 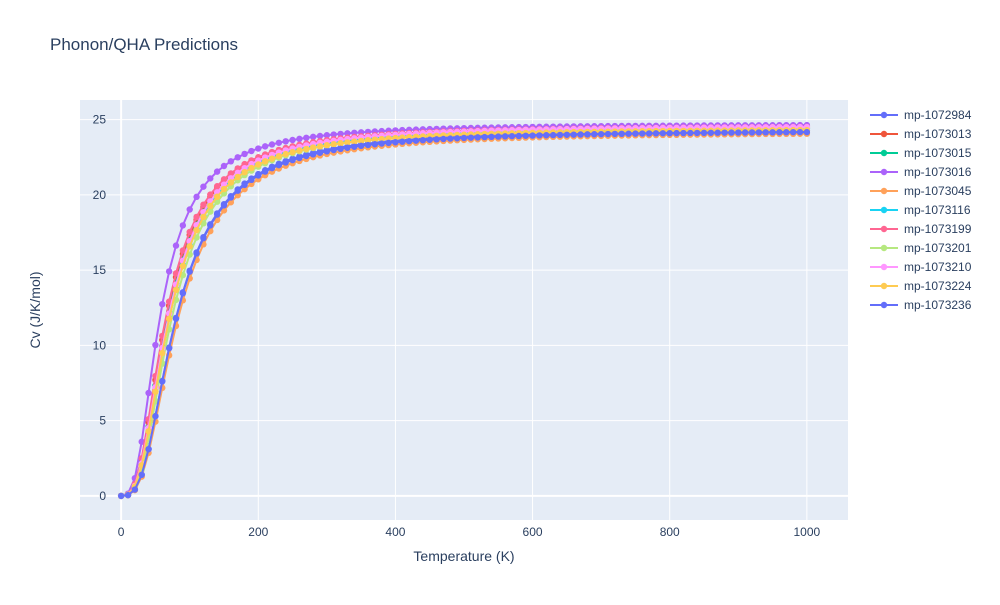 I want to click on y-tick-labels: 0 5 10 15 20 25, so click(x=100, y=308).